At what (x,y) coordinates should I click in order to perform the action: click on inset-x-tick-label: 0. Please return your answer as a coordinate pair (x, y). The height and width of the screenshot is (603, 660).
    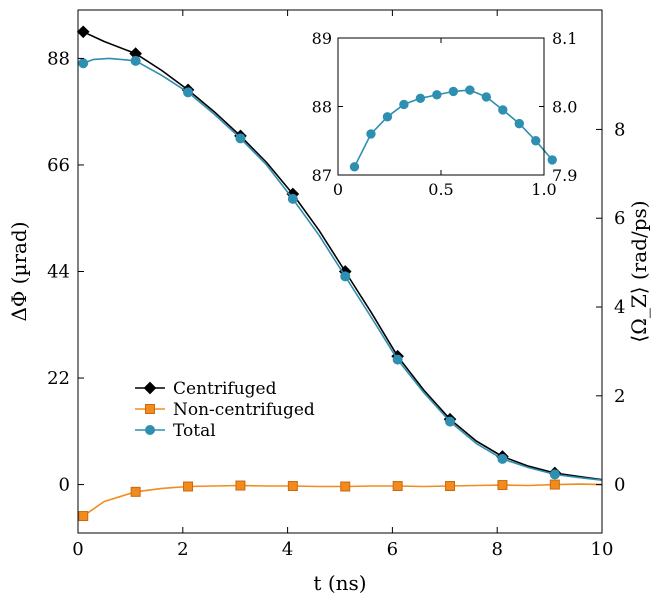
    Looking at the image, I should click on (338, 189).